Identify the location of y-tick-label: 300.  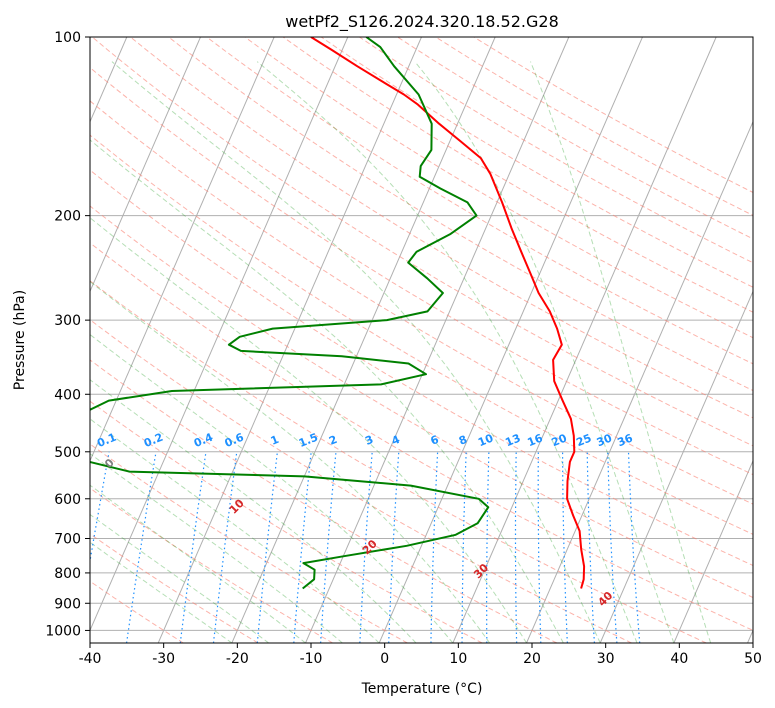
(67, 321).